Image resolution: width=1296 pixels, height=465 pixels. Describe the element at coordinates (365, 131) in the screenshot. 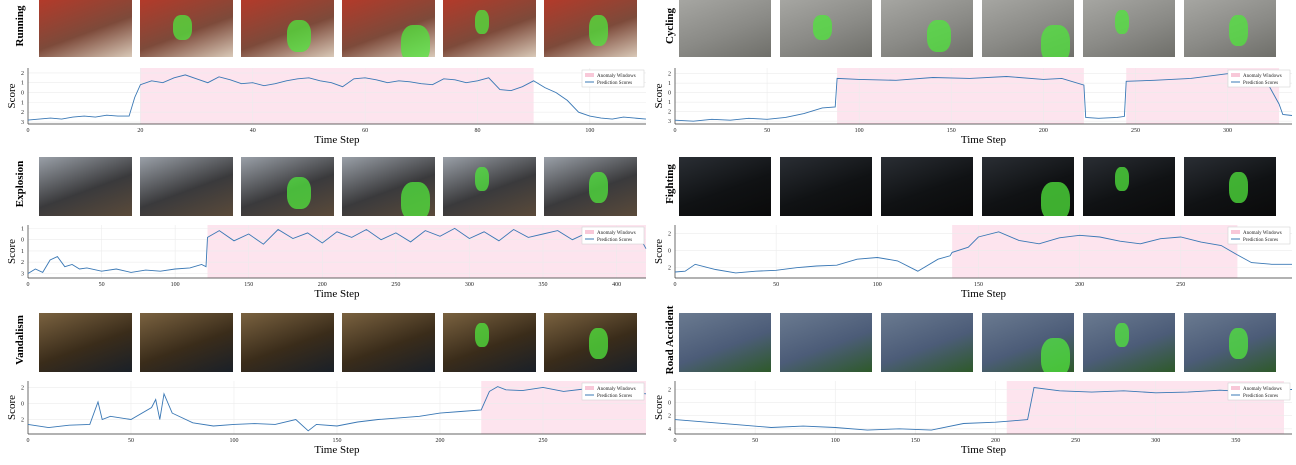

I see `x-tick-label: 60` at that location.